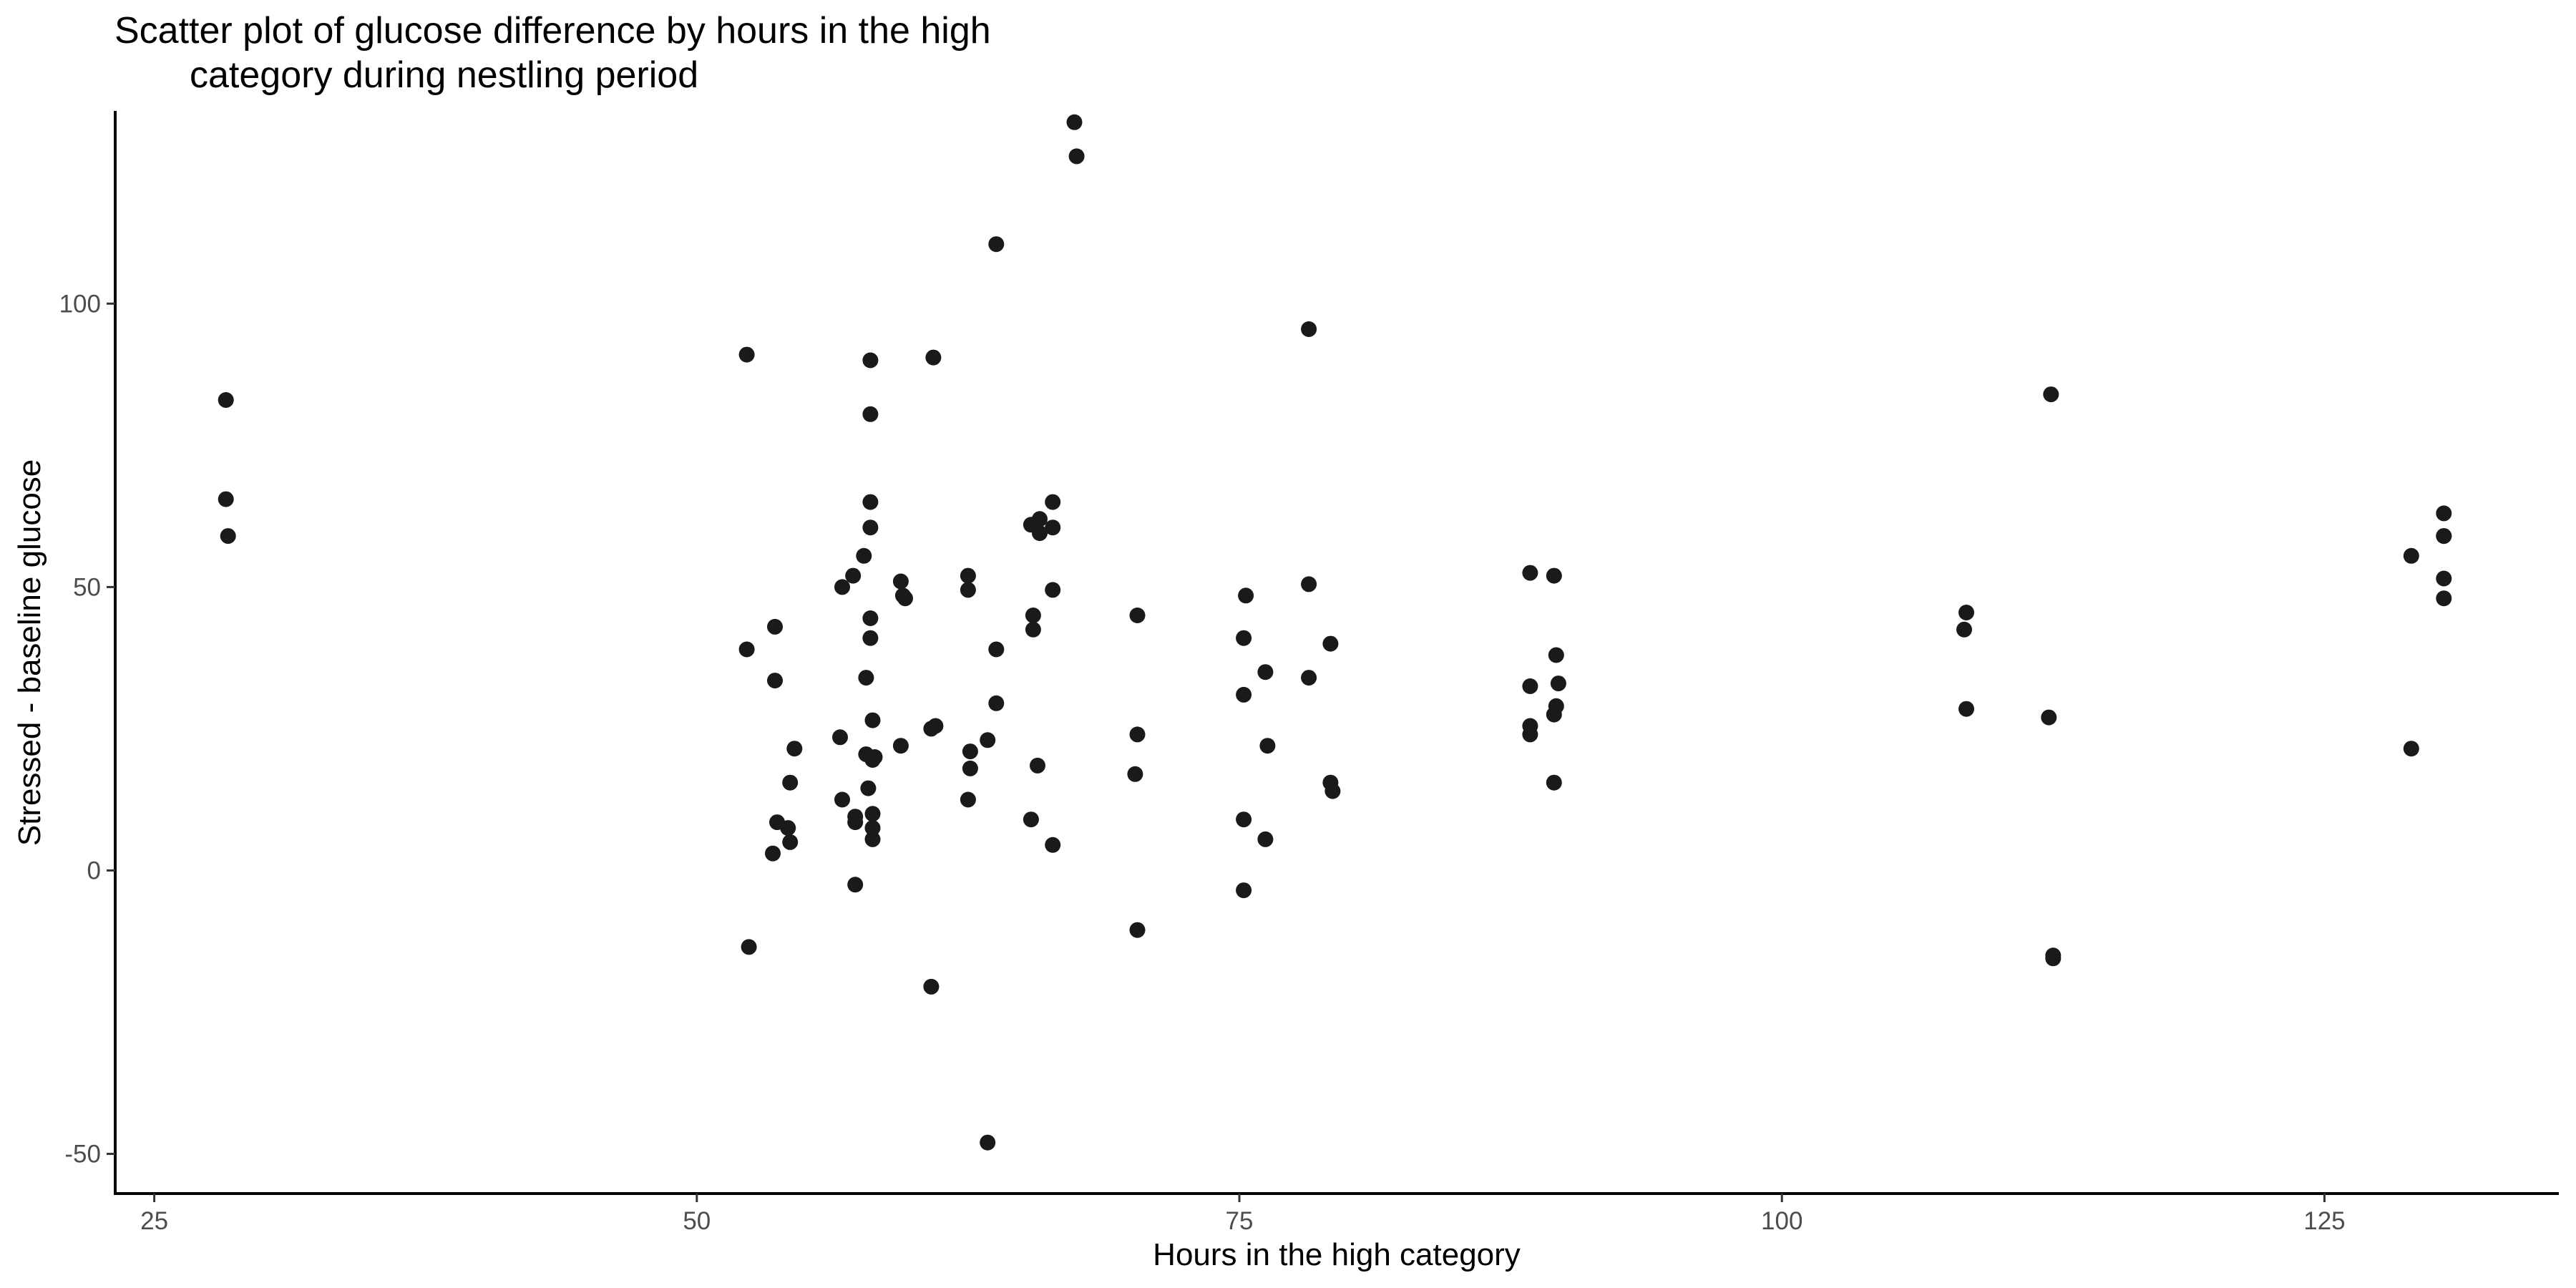 Image resolution: width=2576 pixels, height=1288 pixels. I want to click on y-tick-label-0: 0, so click(94, 870).